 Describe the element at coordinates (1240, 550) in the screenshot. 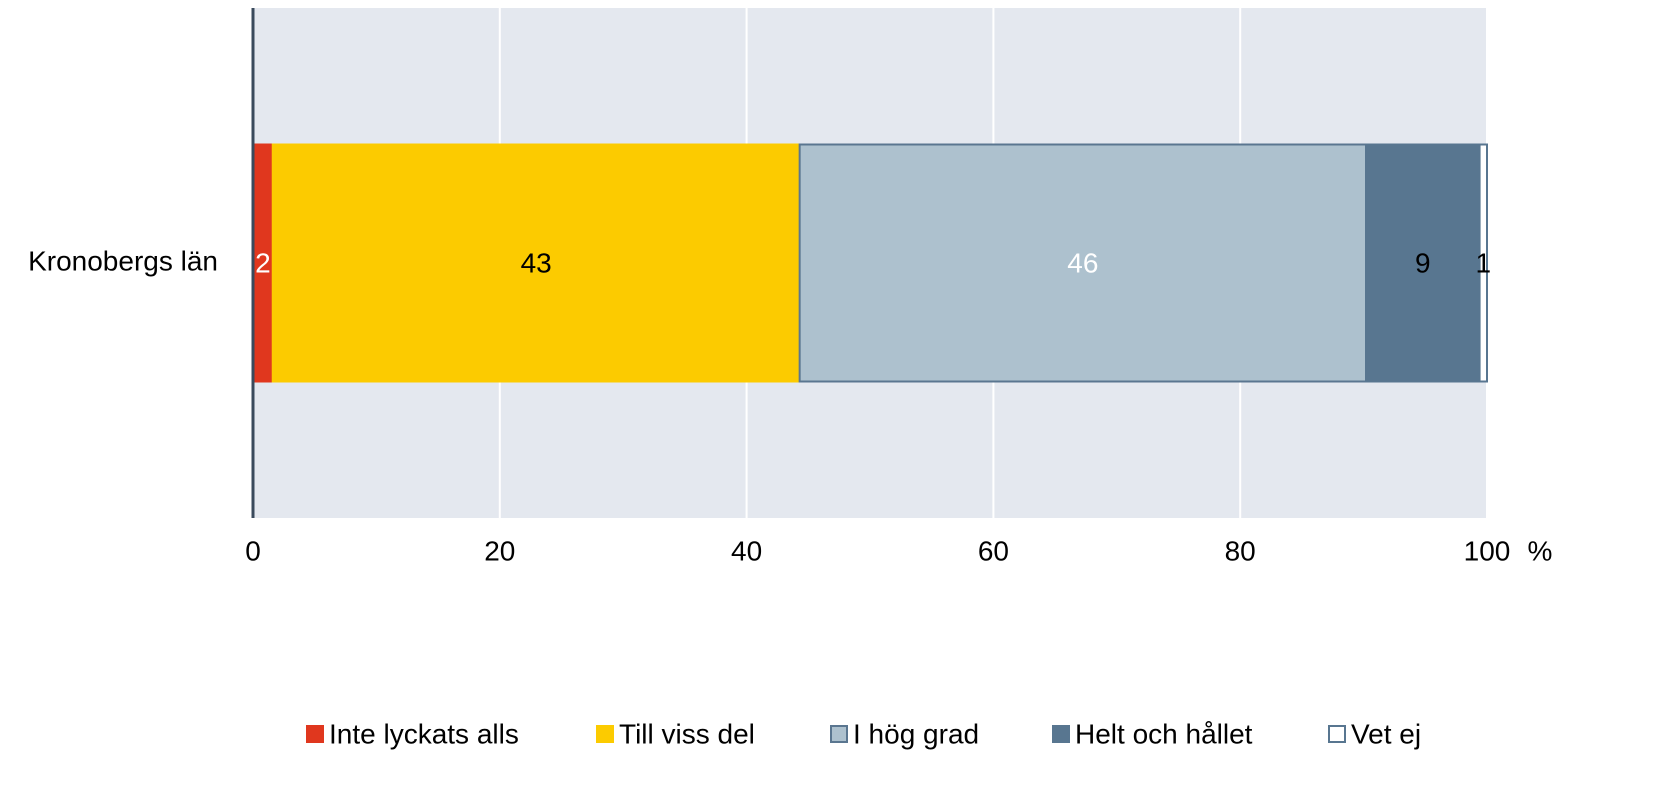

I see `x-tick-label: 80` at that location.